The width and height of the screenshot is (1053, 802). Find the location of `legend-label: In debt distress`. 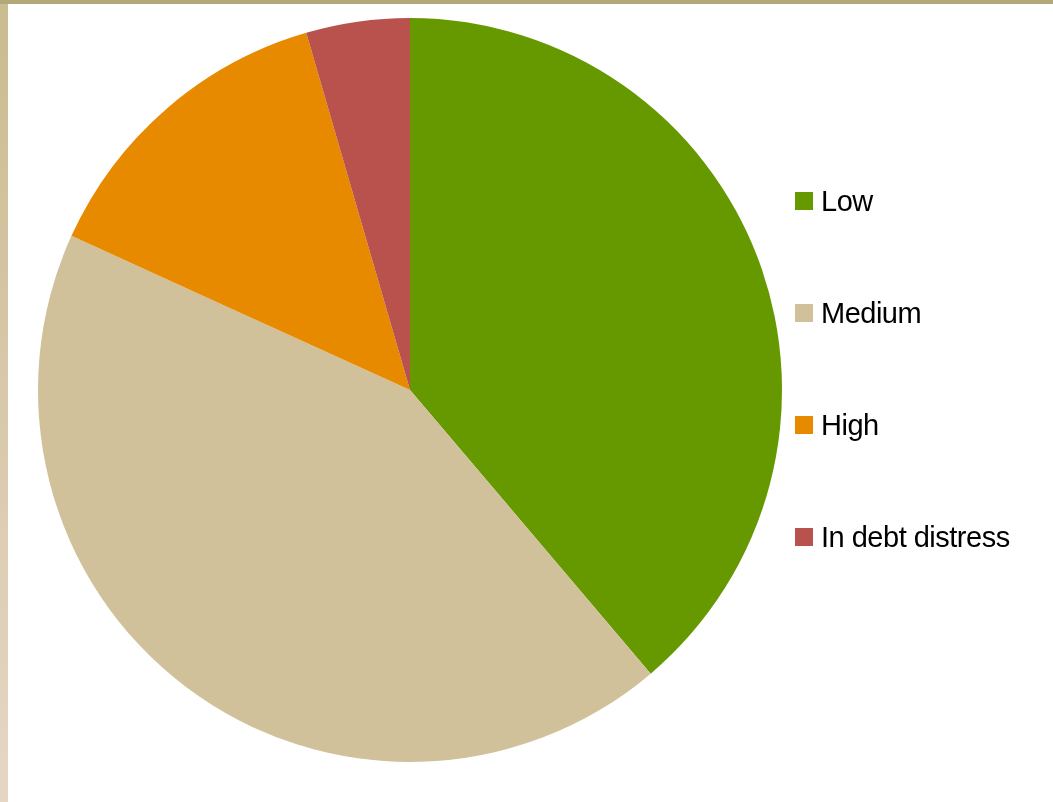

legend-label: In debt distress is located at coordinates (915, 537).